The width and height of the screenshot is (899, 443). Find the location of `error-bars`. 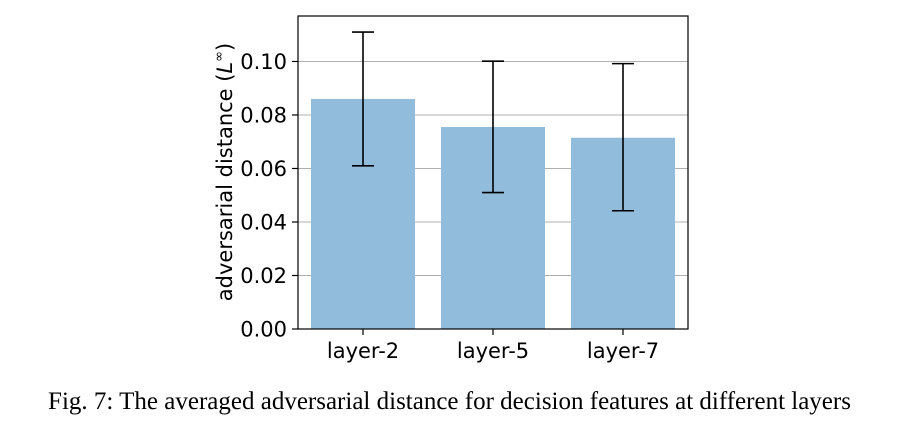

error-bars is located at coordinates (493, 121).